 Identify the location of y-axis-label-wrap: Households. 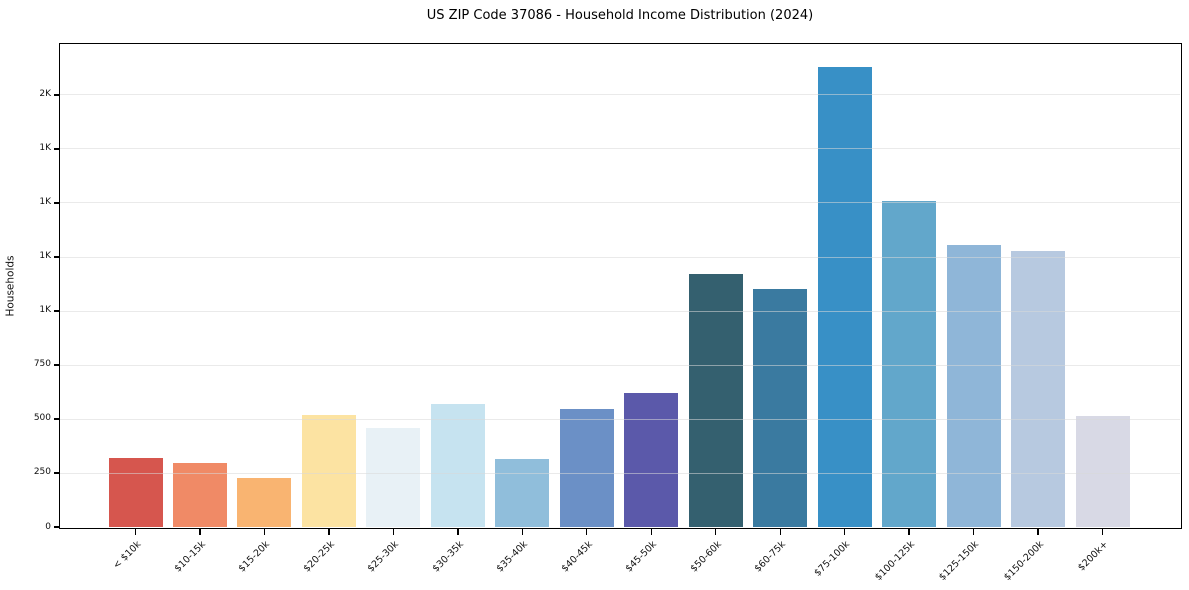
(11, 285).